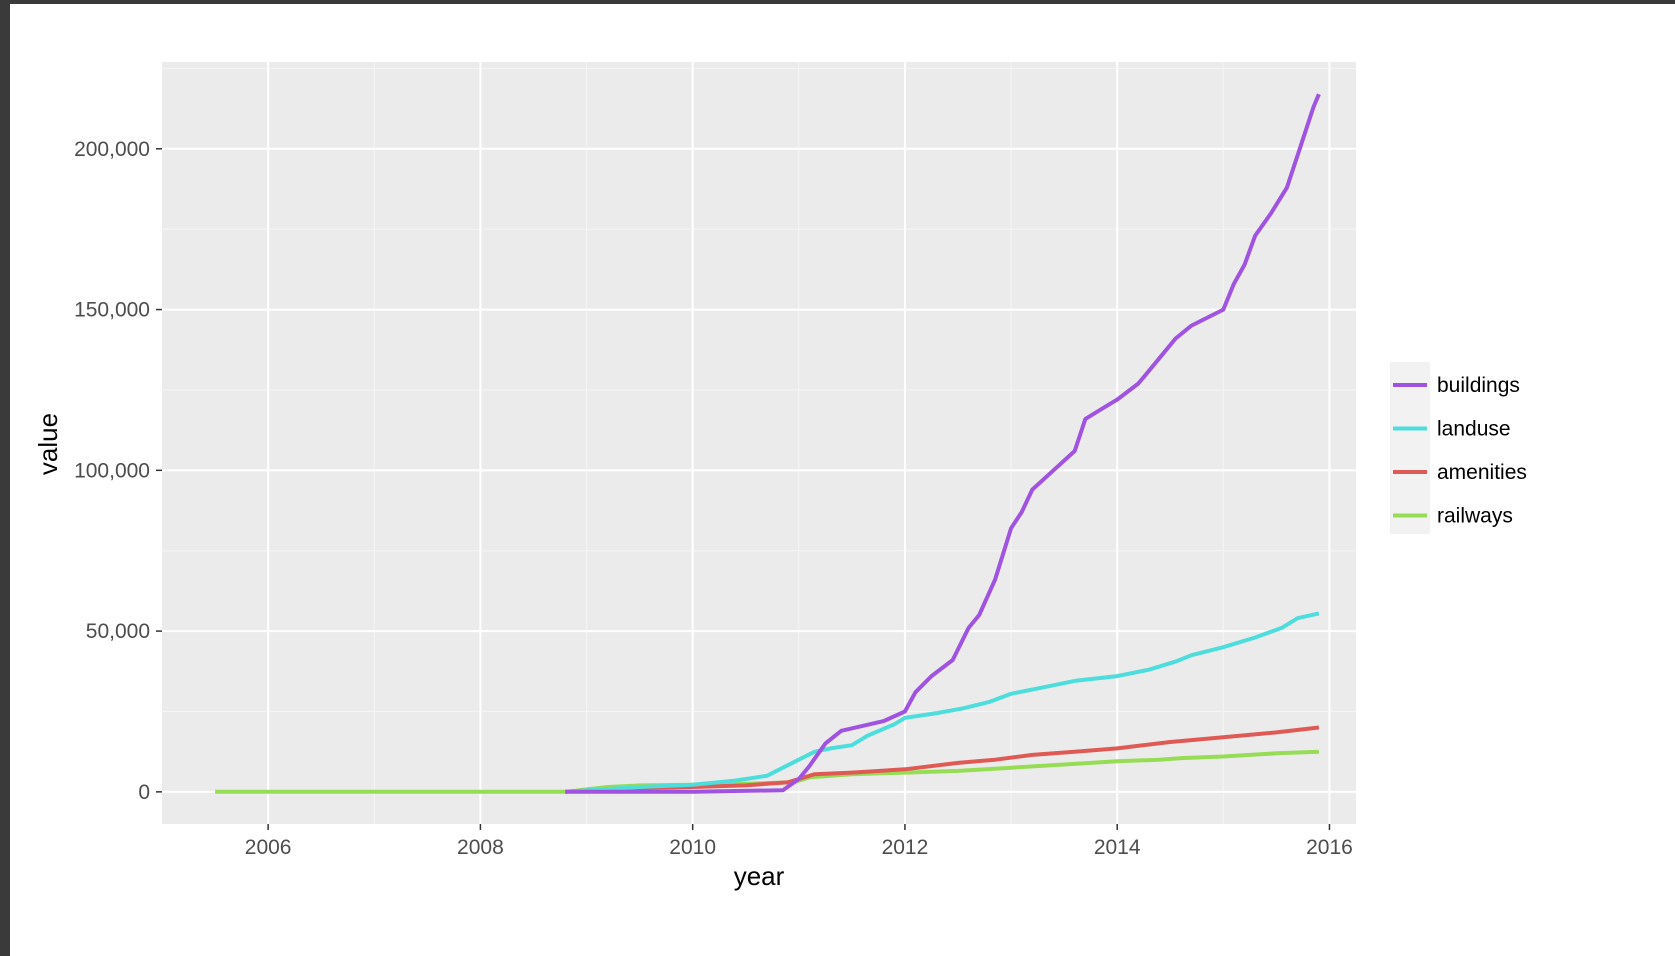 This screenshot has width=1675, height=956. What do you see at coordinates (1482, 472) in the screenshot?
I see `legend-label-amenities: amenities` at bounding box center [1482, 472].